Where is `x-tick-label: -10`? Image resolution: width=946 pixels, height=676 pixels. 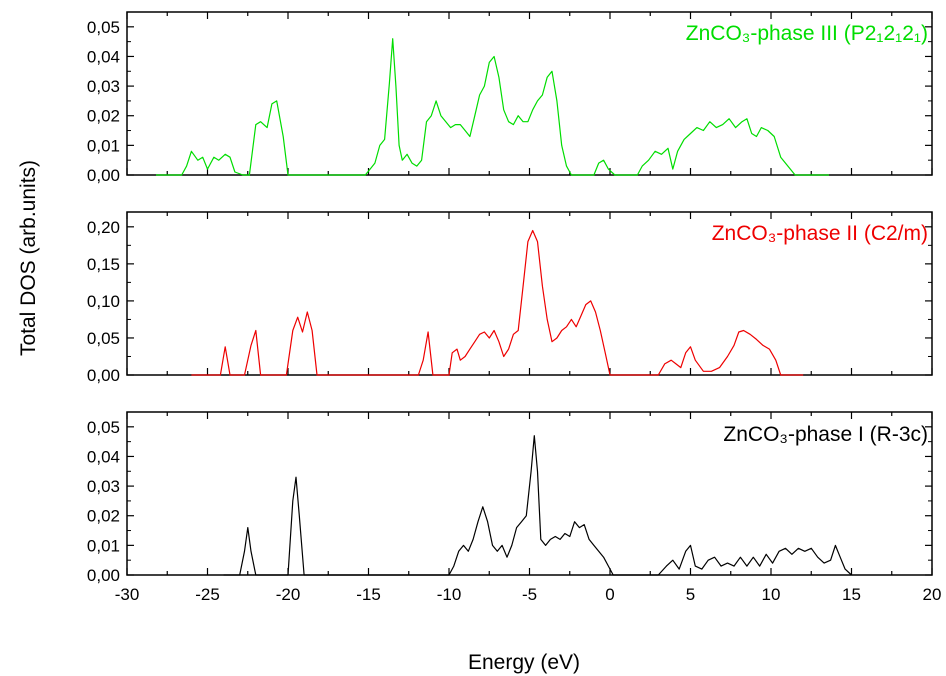
x-tick-label: -10 is located at coordinates (449, 594).